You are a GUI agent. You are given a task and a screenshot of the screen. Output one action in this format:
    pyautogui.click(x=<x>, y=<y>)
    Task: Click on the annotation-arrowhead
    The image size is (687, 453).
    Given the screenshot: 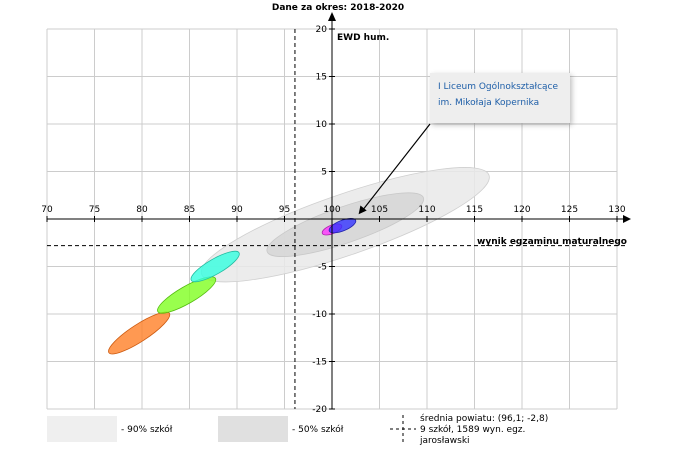 What is the action you would take?
    pyautogui.click(x=362, y=210)
    